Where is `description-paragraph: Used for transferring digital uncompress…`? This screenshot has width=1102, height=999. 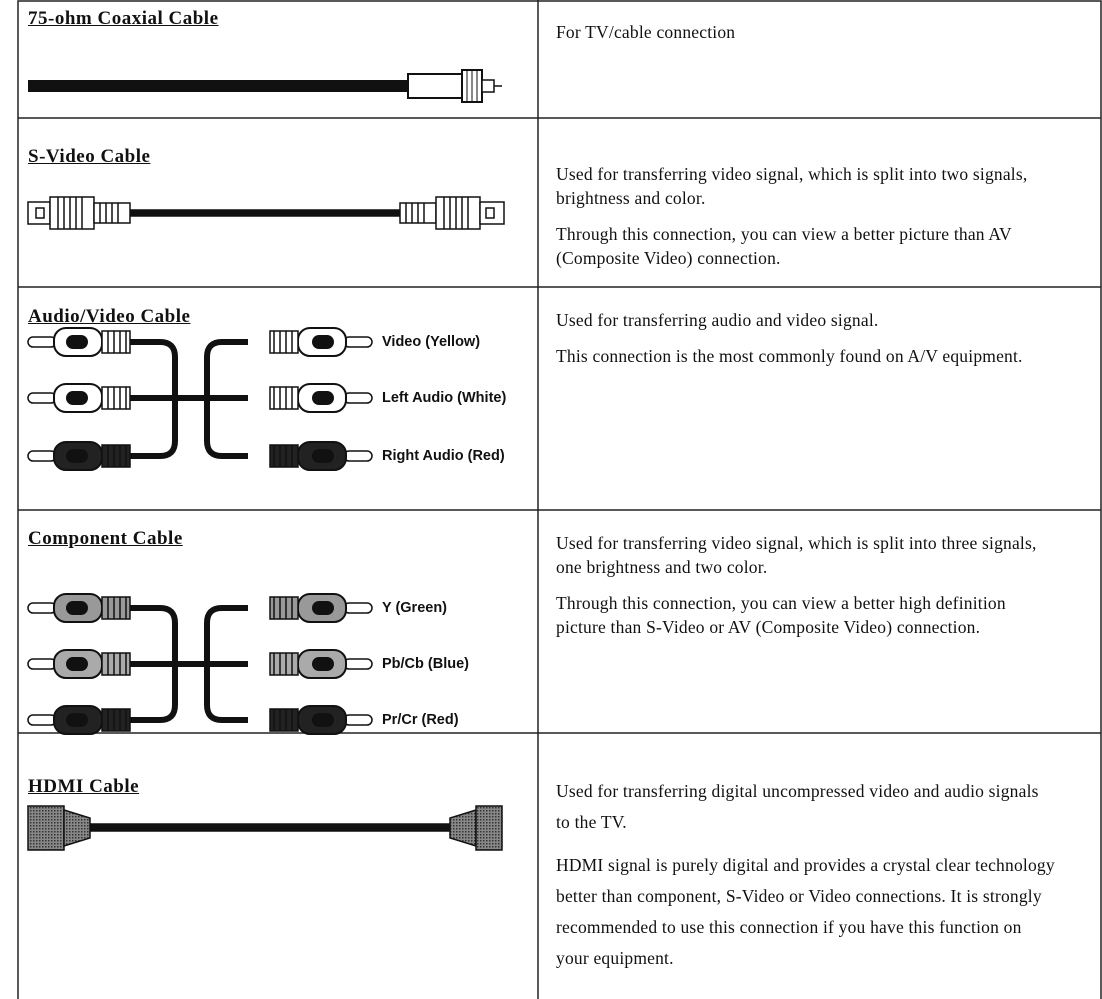
description-paragraph: Used for transferring digital uncompress… is located at coordinates (797, 806).